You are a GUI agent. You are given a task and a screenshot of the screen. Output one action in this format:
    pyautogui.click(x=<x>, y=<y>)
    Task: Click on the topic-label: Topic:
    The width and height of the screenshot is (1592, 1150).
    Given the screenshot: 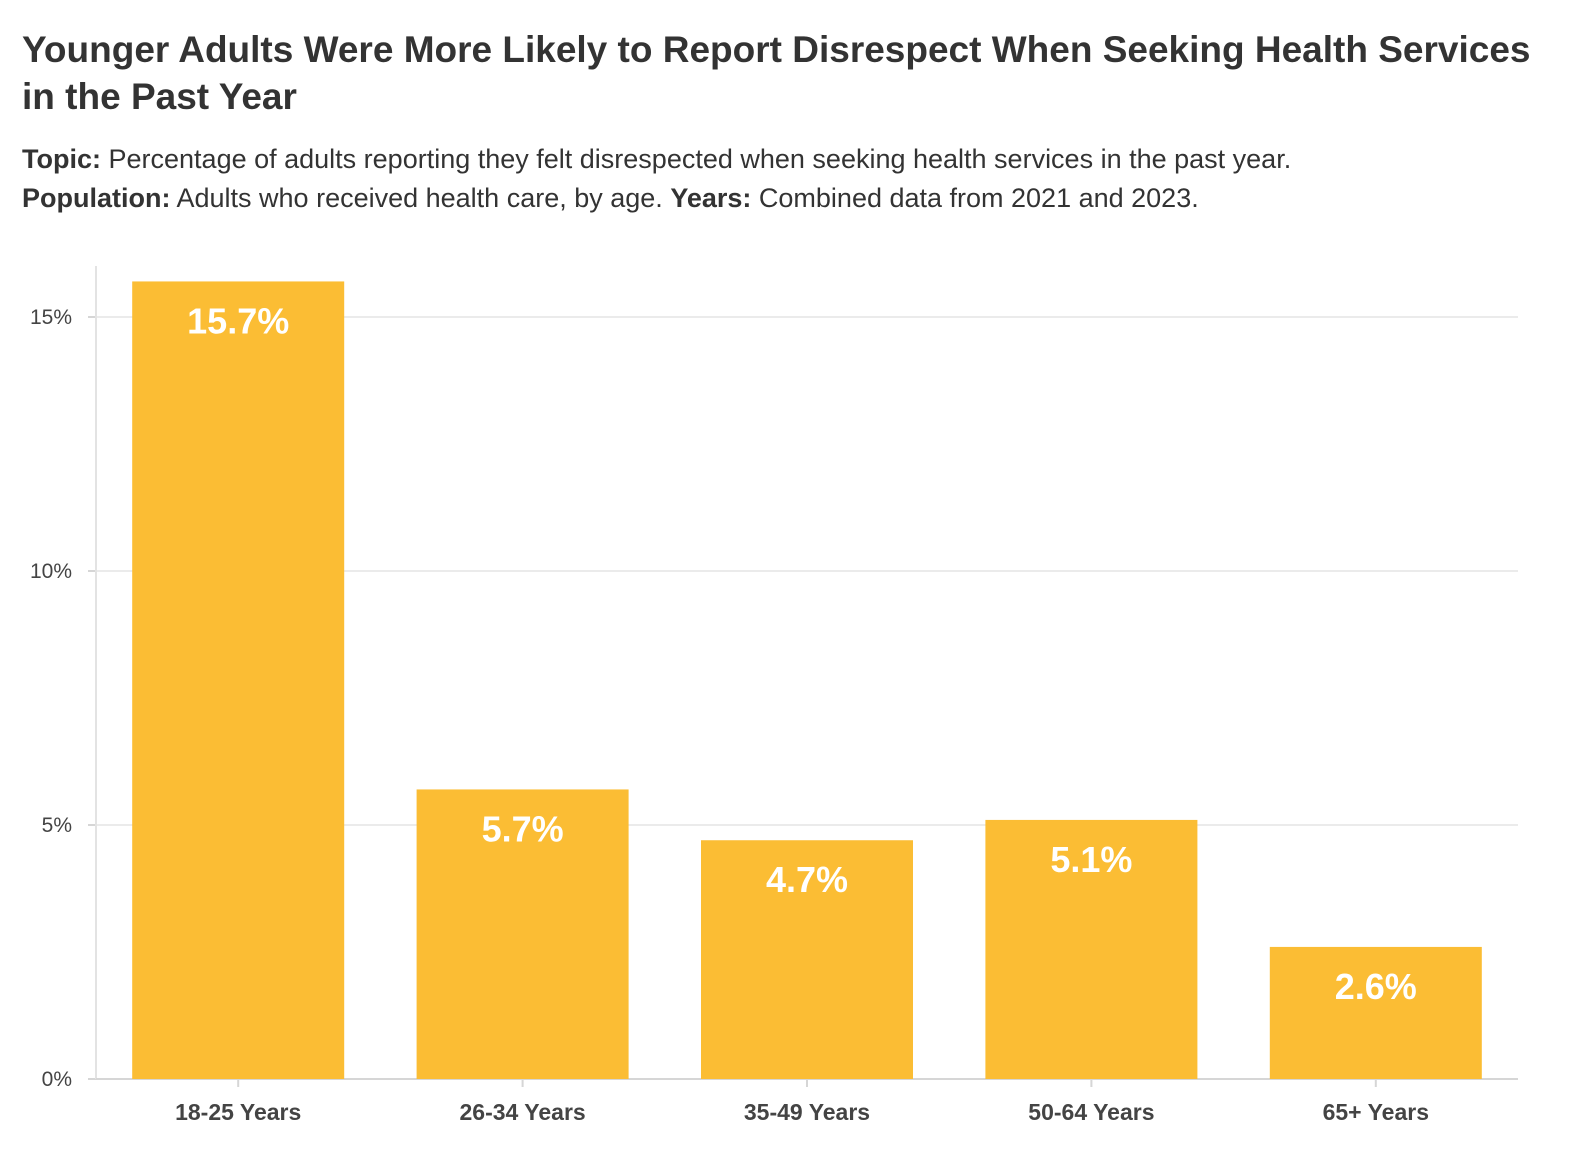 What is the action you would take?
    pyautogui.click(x=61, y=159)
    